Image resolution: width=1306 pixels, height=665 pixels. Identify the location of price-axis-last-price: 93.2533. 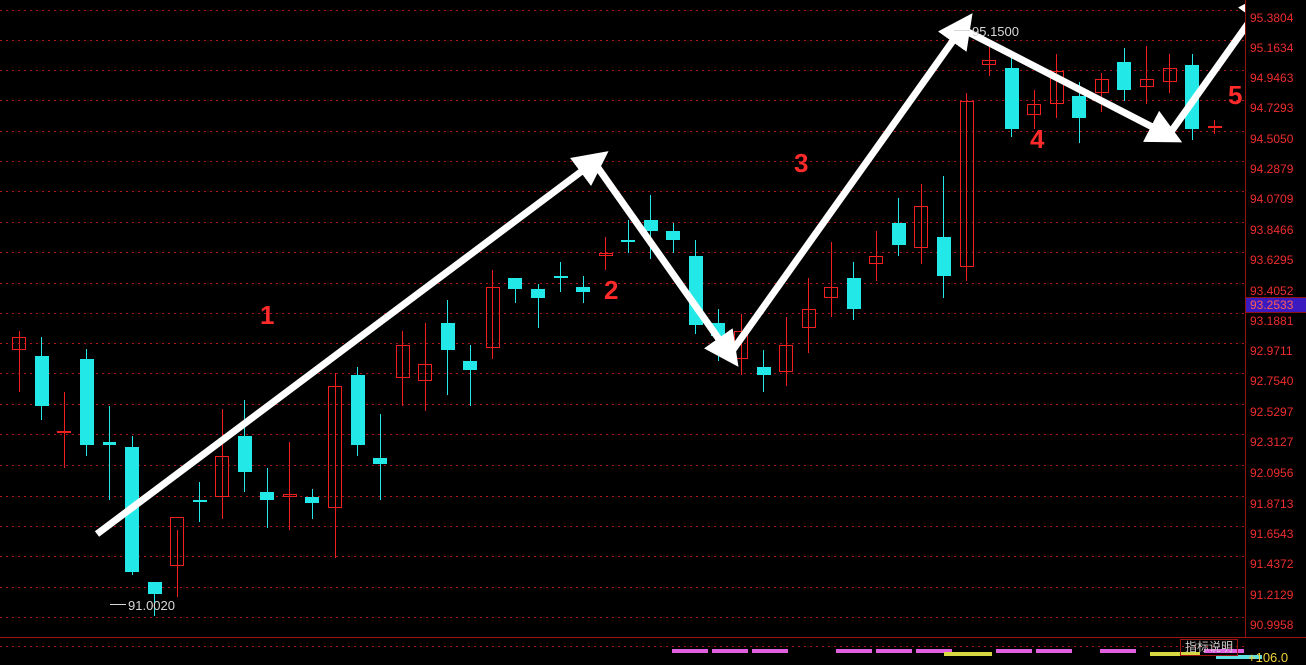
(1276, 305).